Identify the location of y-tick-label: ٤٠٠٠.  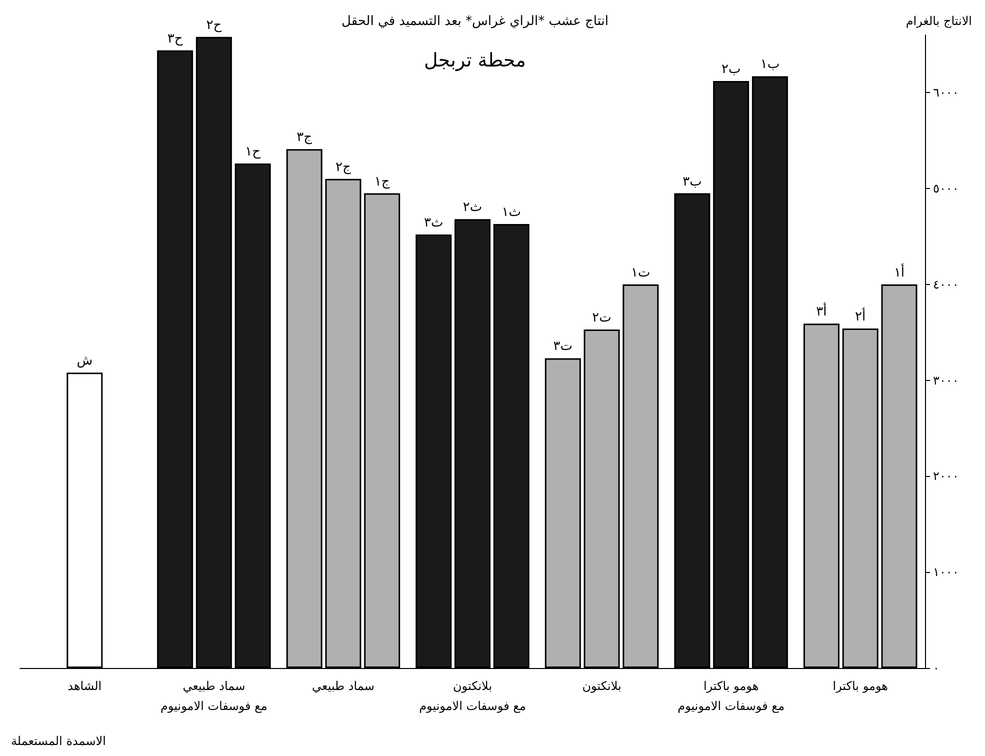
(946, 284).